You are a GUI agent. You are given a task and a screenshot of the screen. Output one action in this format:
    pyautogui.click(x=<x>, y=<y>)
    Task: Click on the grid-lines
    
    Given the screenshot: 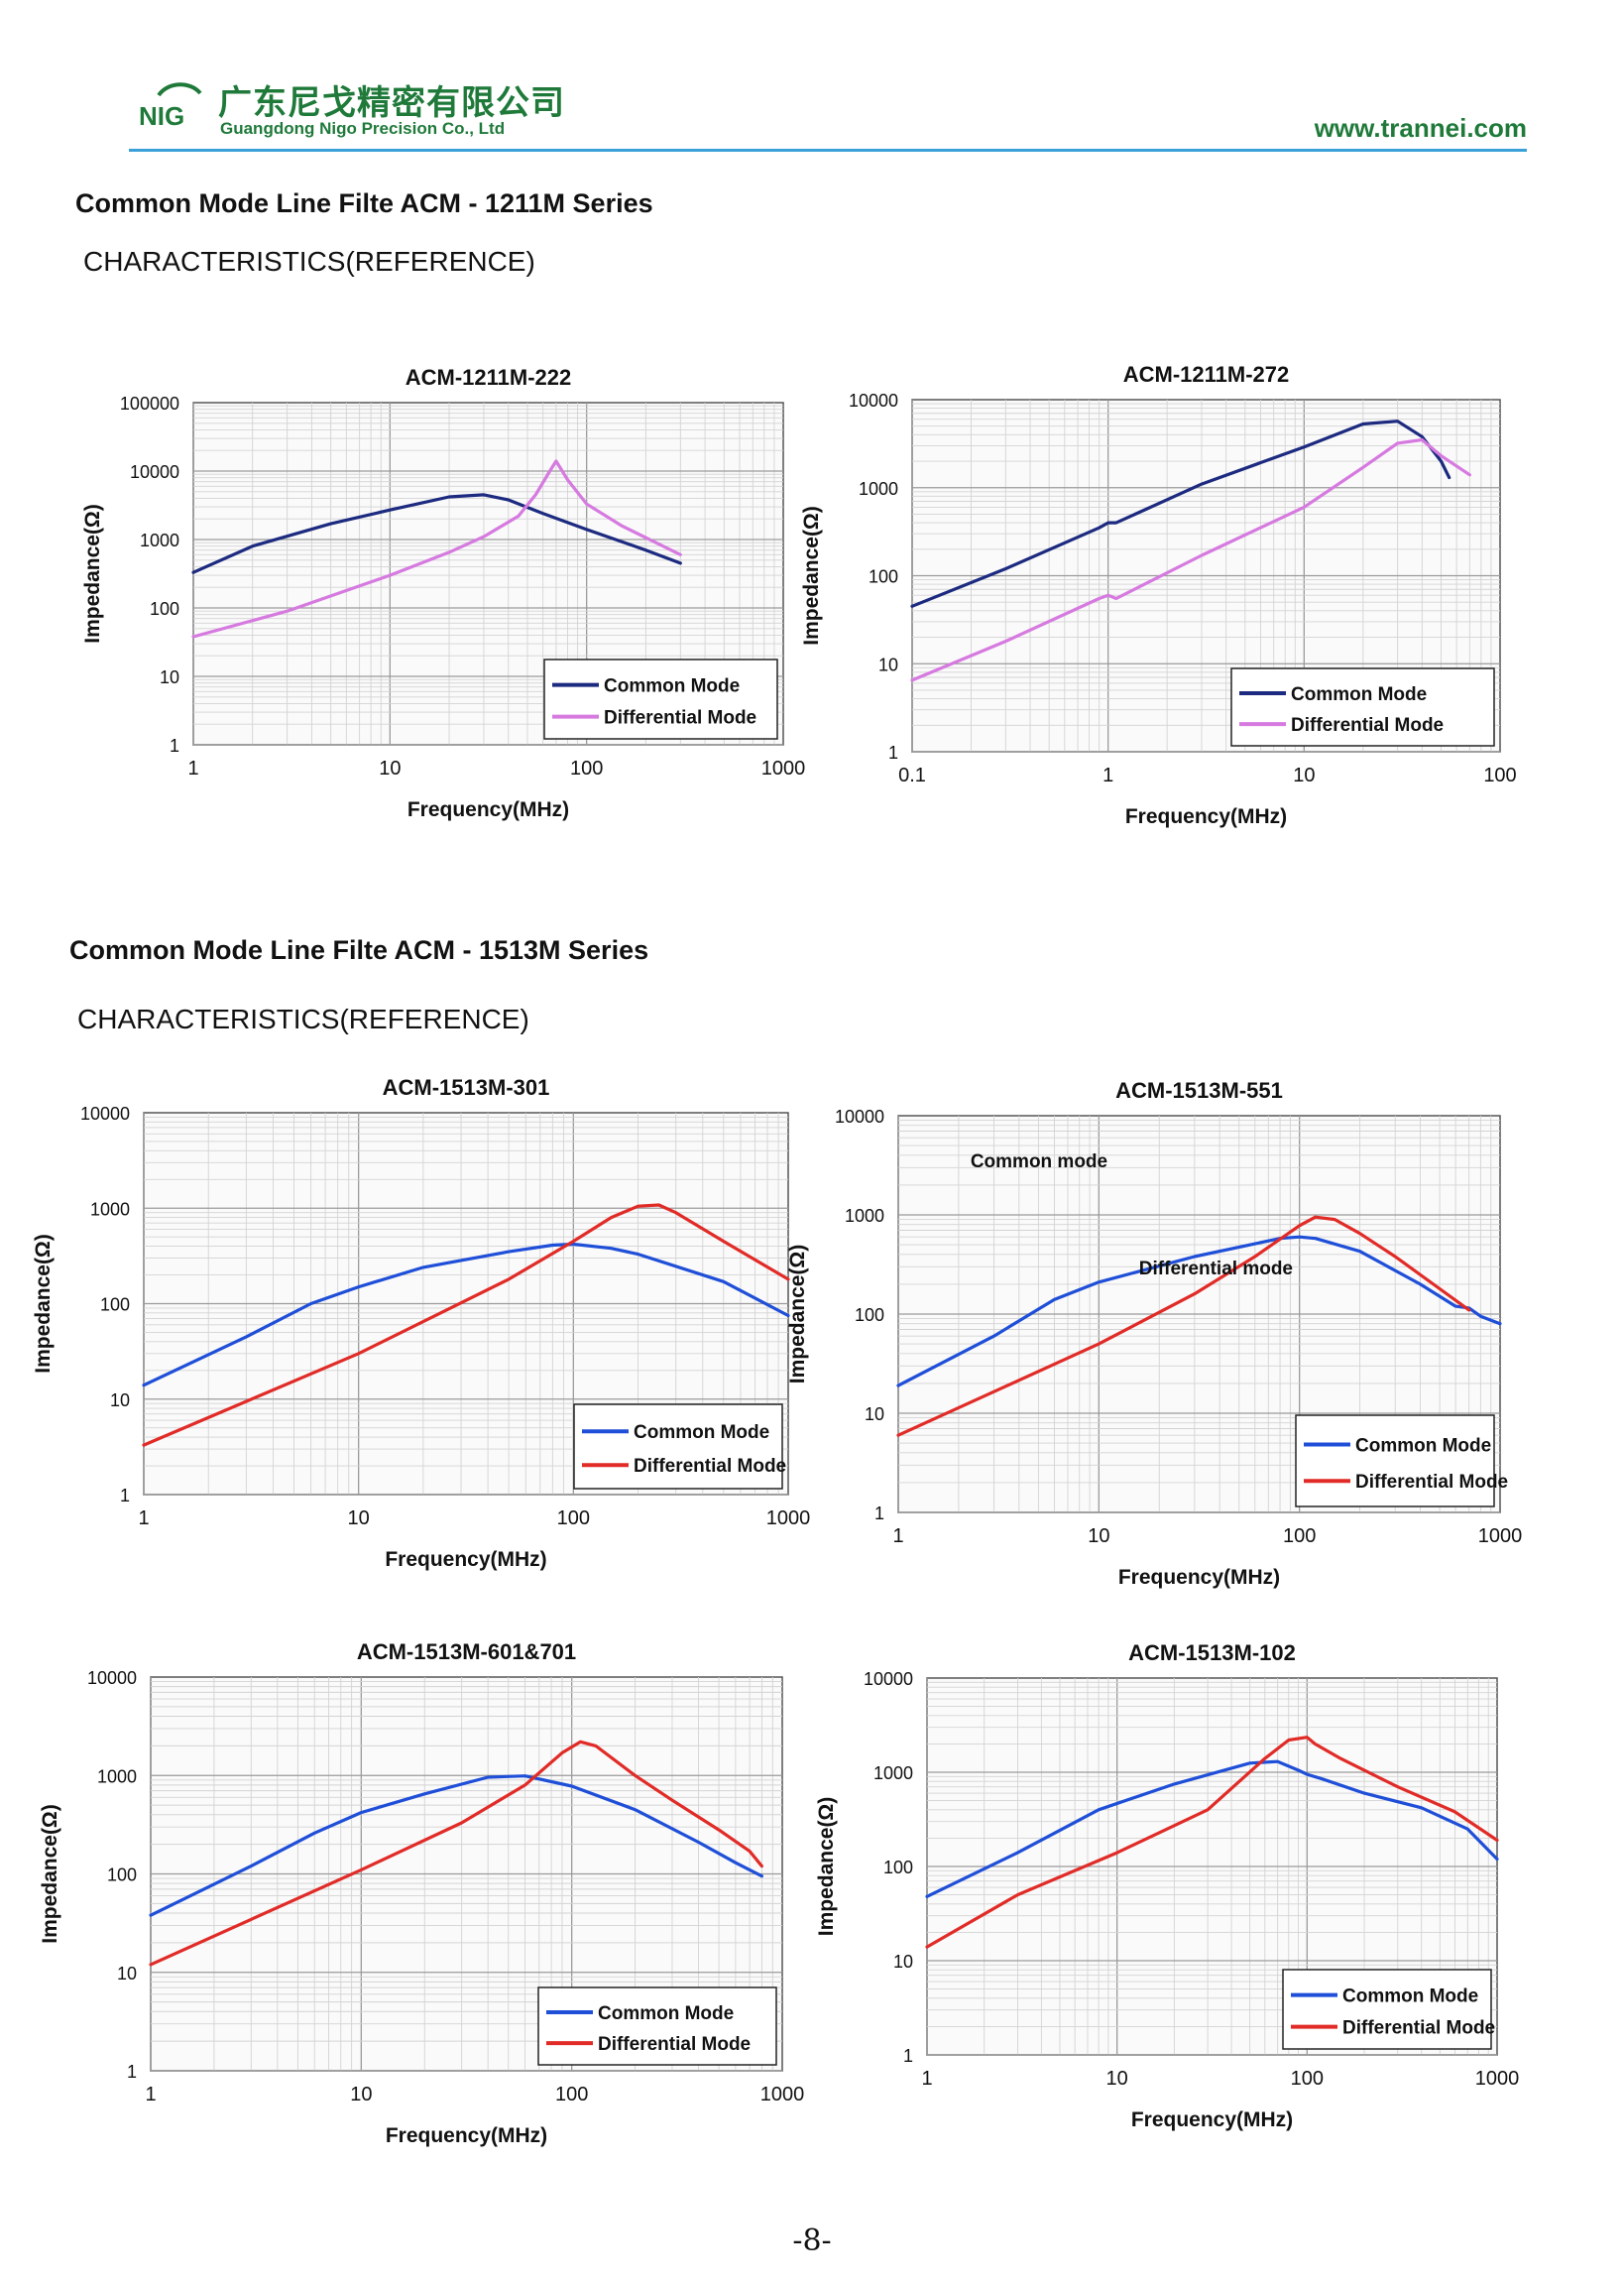 What is the action you would take?
    pyautogui.click(x=1205, y=576)
    